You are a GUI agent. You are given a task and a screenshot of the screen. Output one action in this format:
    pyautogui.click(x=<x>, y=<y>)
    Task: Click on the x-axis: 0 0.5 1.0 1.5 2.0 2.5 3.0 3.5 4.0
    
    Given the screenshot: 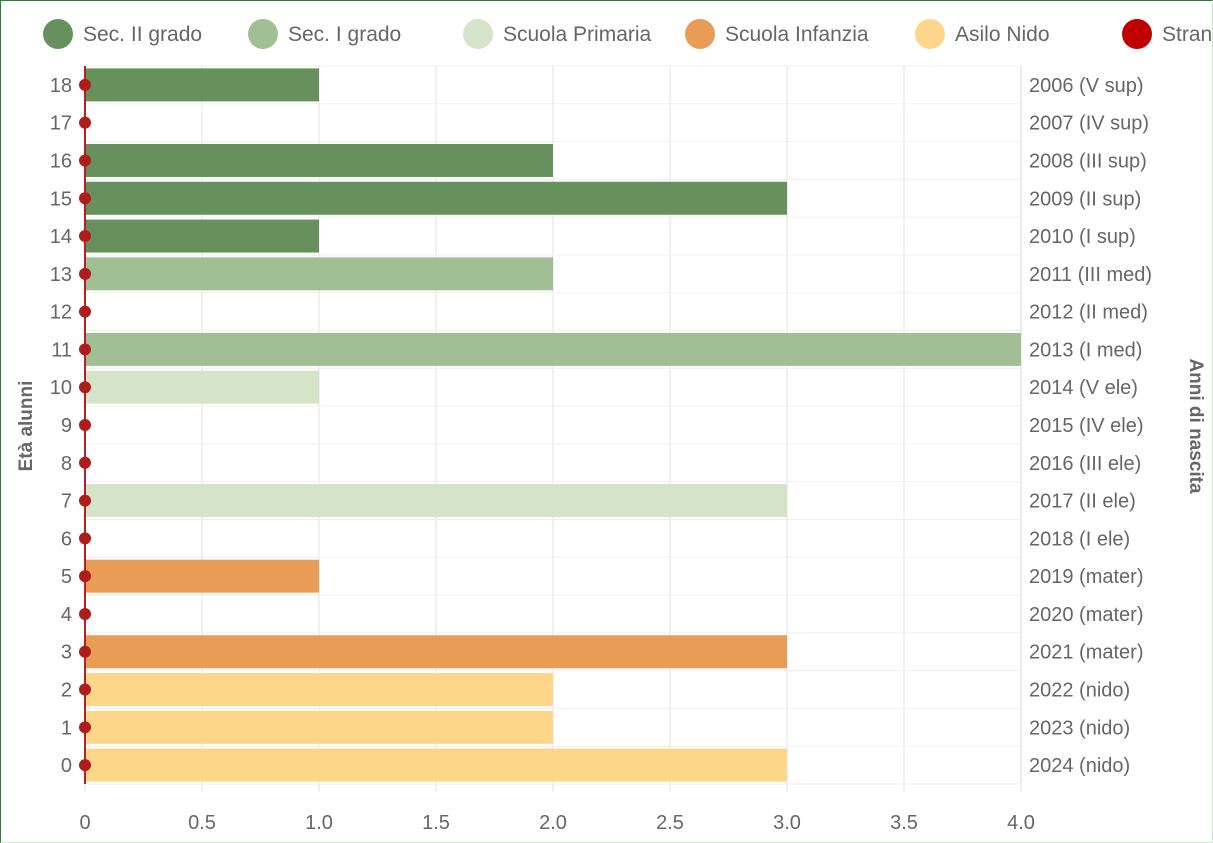 What is the action you would take?
    pyautogui.click(x=556, y=823)
    